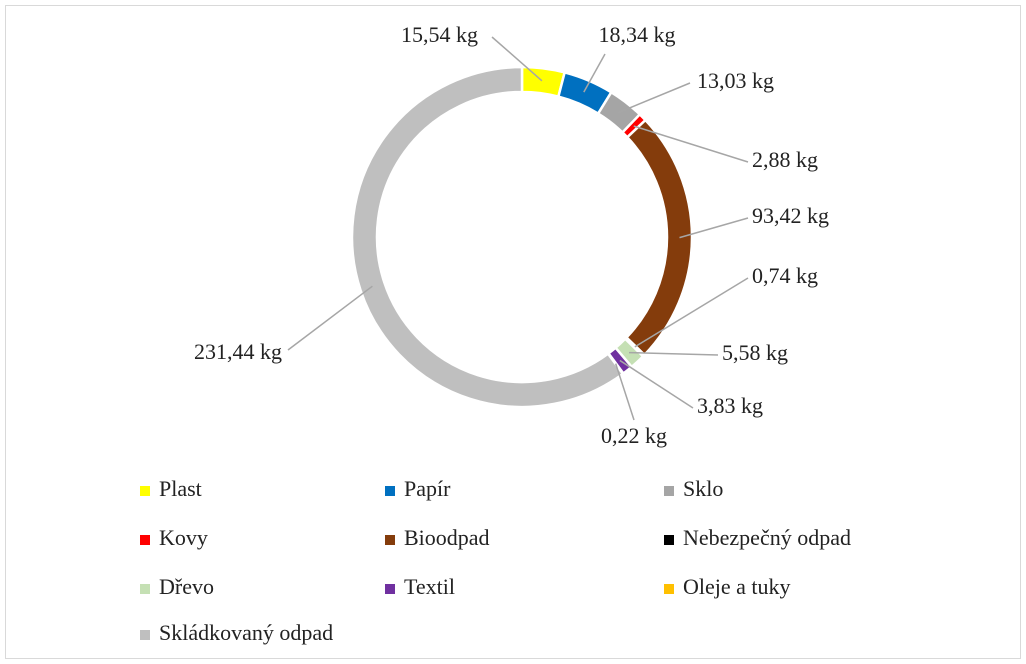 The width and height of the screenshot is (1026, 664). Describe the element at coordinates (186, 586) in the screenshot. I see `legend-label: Dřevo` at that location.